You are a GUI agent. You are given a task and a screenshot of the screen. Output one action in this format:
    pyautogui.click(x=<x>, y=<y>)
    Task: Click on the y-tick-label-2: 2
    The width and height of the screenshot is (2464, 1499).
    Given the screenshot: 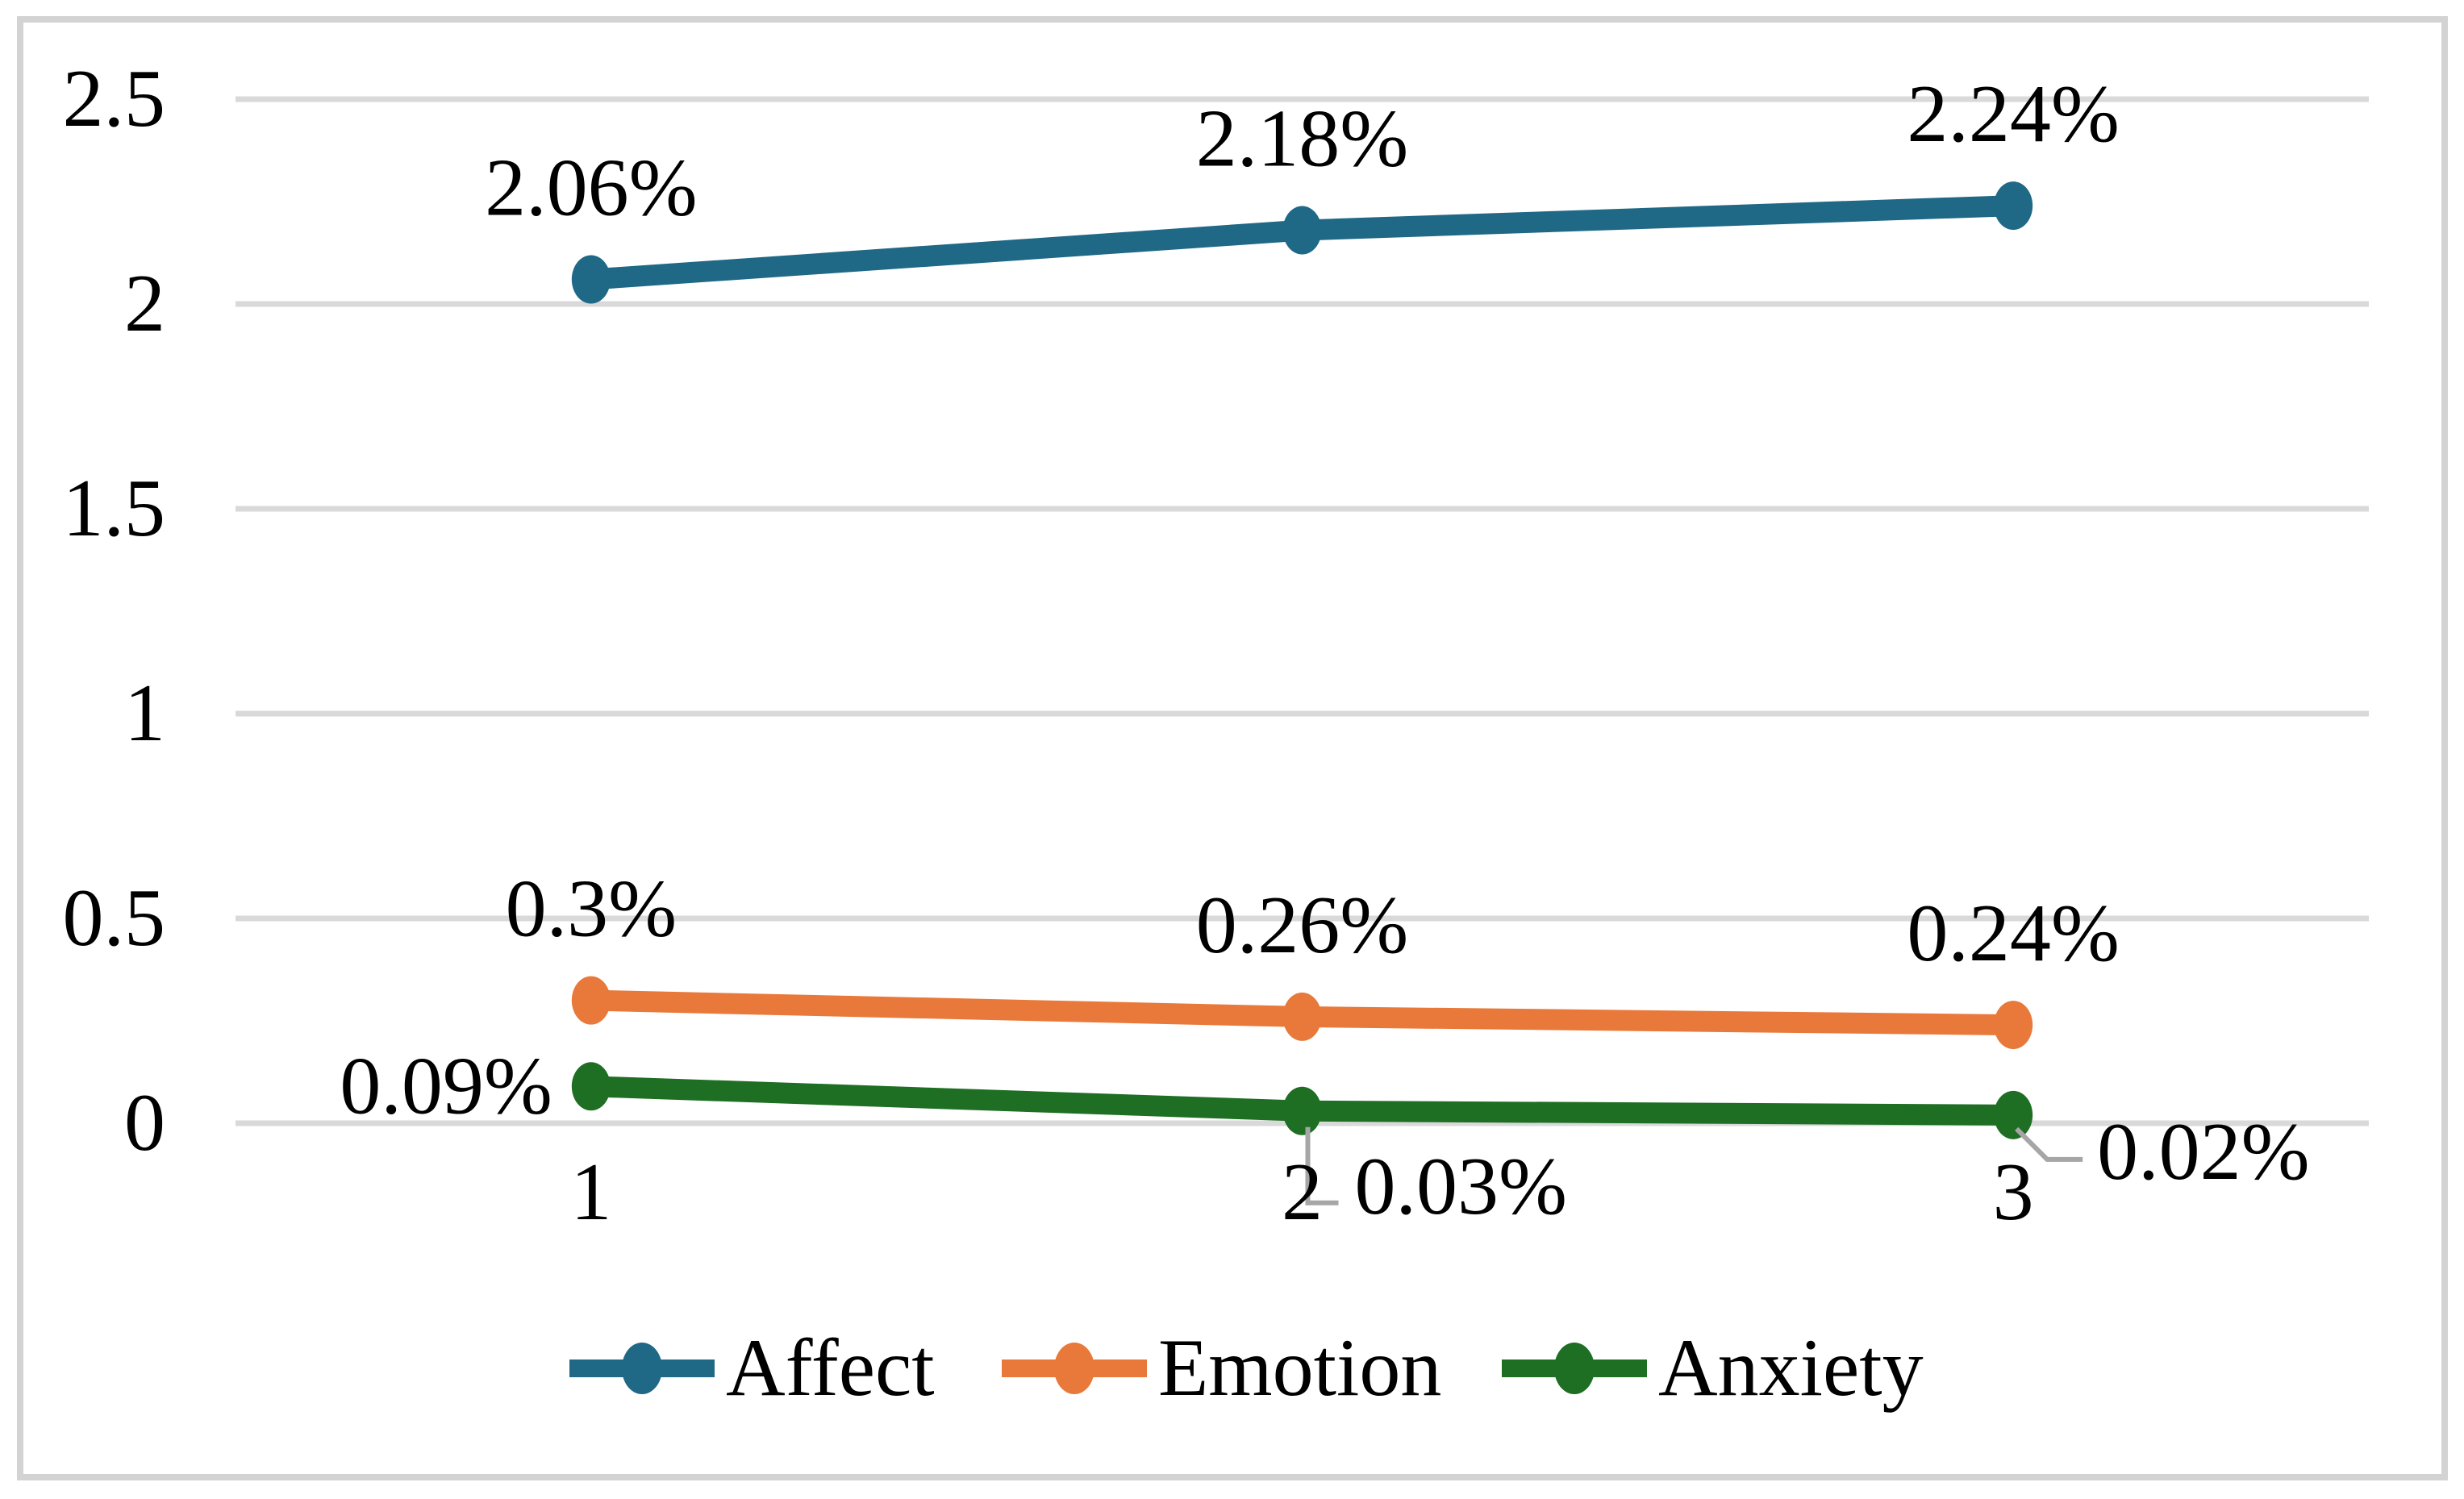 What is the action you would take?
    pyautogui.click(x=144, y=303)
    